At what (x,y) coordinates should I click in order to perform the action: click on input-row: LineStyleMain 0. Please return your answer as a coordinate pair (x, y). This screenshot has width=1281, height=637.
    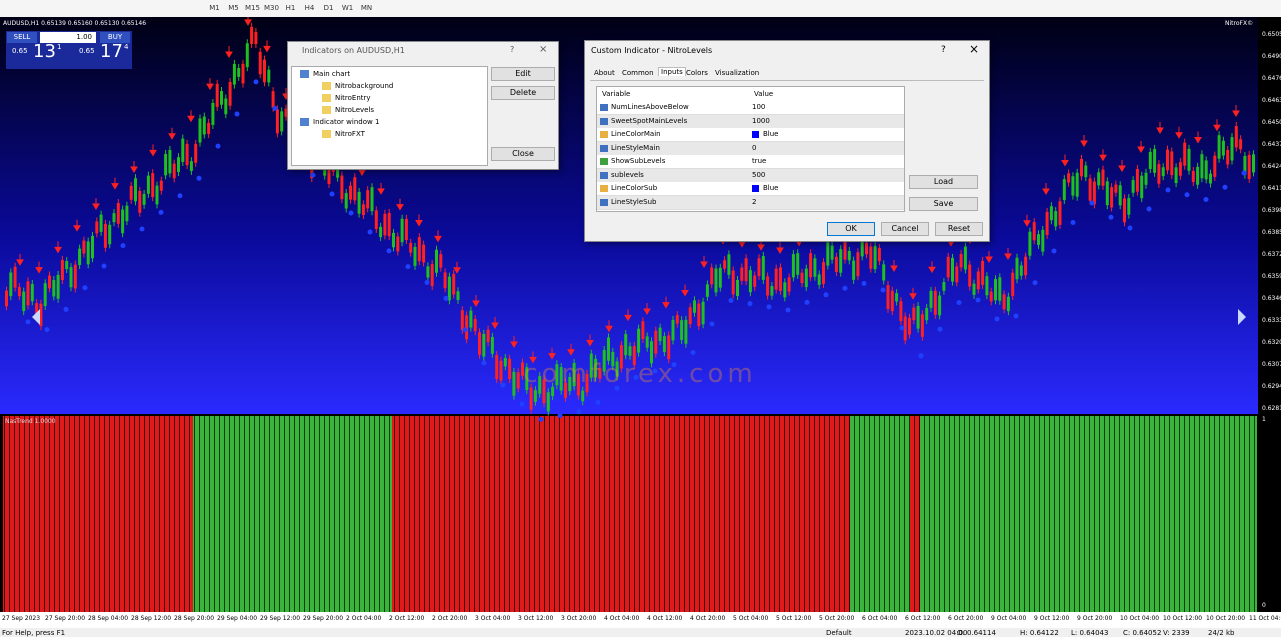
    Looking at the image, I should click on (750, 148).